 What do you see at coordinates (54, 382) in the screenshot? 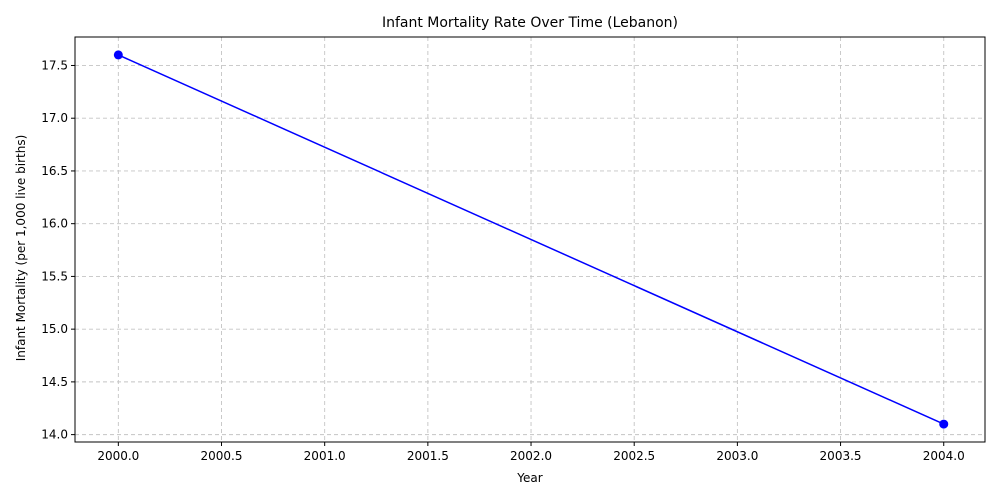
I see `y-tick-label: 14.5` at bounding box center [54, 382].